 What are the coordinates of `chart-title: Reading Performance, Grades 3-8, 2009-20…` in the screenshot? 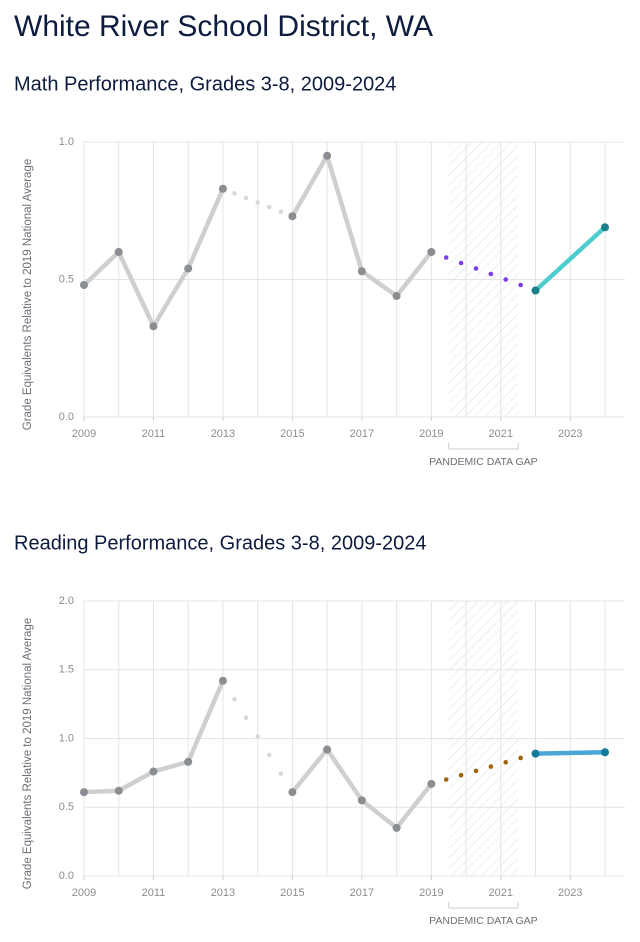 It's located at (220, 543).